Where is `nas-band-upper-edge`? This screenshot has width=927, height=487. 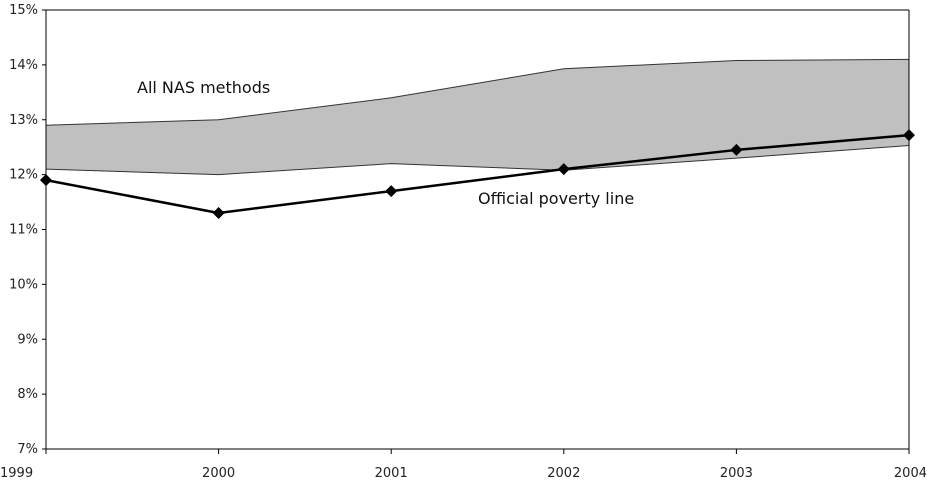
nas-band-upper-edge is located at coordinates (477, 92).